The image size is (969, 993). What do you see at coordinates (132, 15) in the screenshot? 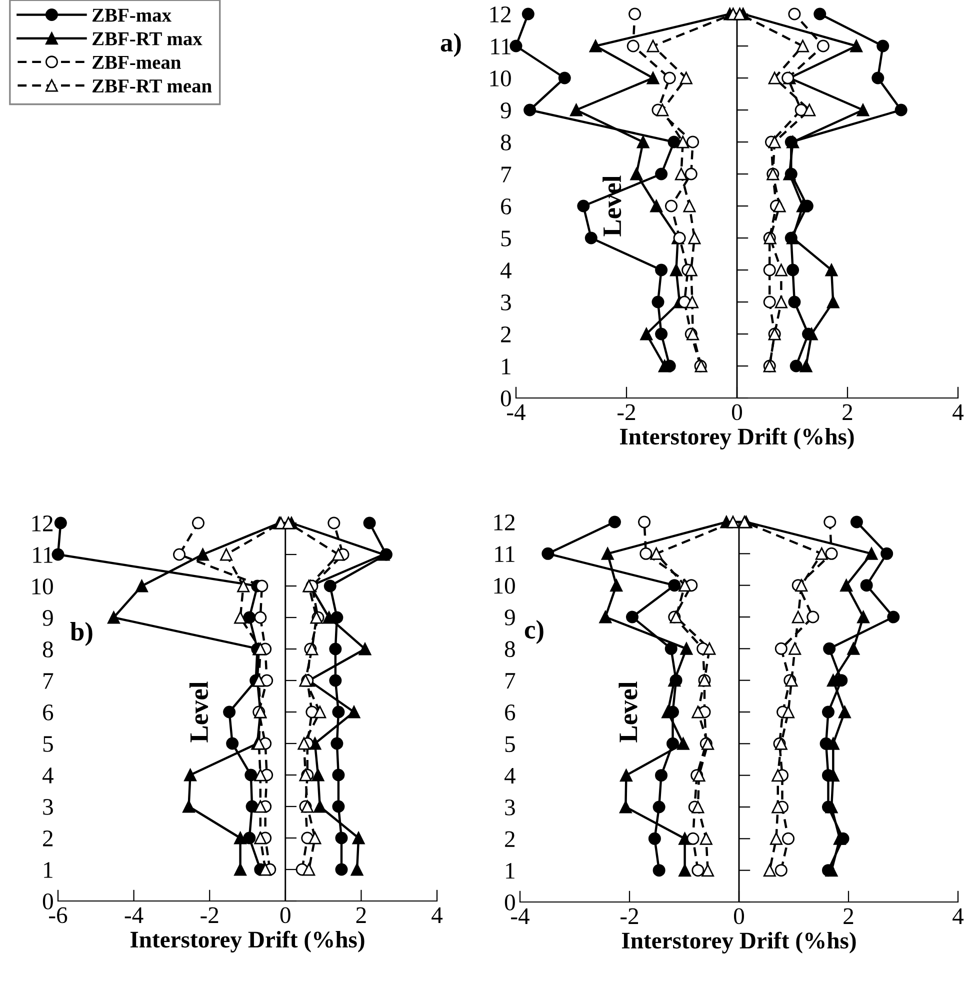
I see `legend-label: ZBF-max` at bounding box center [132, 15].